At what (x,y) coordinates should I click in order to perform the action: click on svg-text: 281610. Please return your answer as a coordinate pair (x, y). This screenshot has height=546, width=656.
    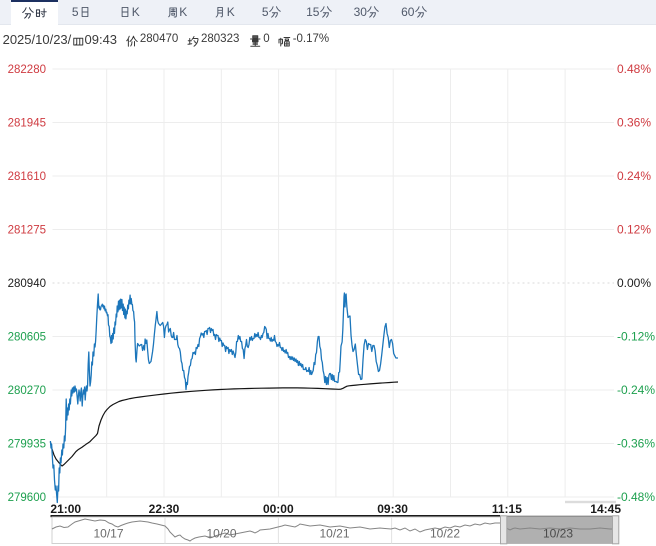
    Looking at the image, I should click on (27, 177).